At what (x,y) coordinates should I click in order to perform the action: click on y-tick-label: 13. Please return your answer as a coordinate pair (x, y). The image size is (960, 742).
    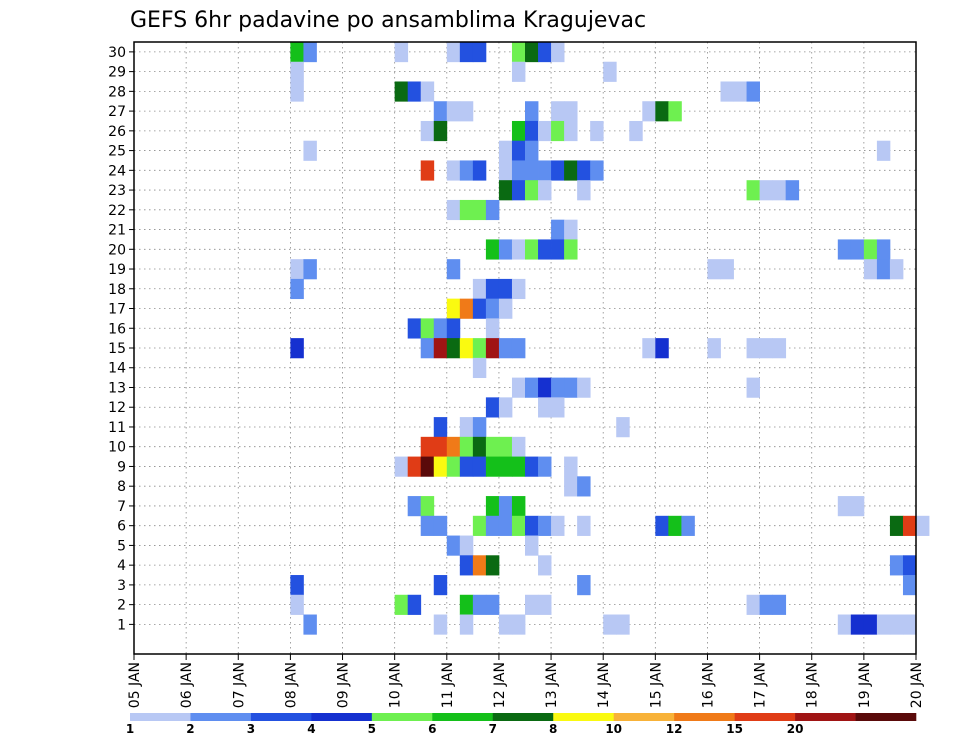
    Looking at the image, I should click on (117, 388).